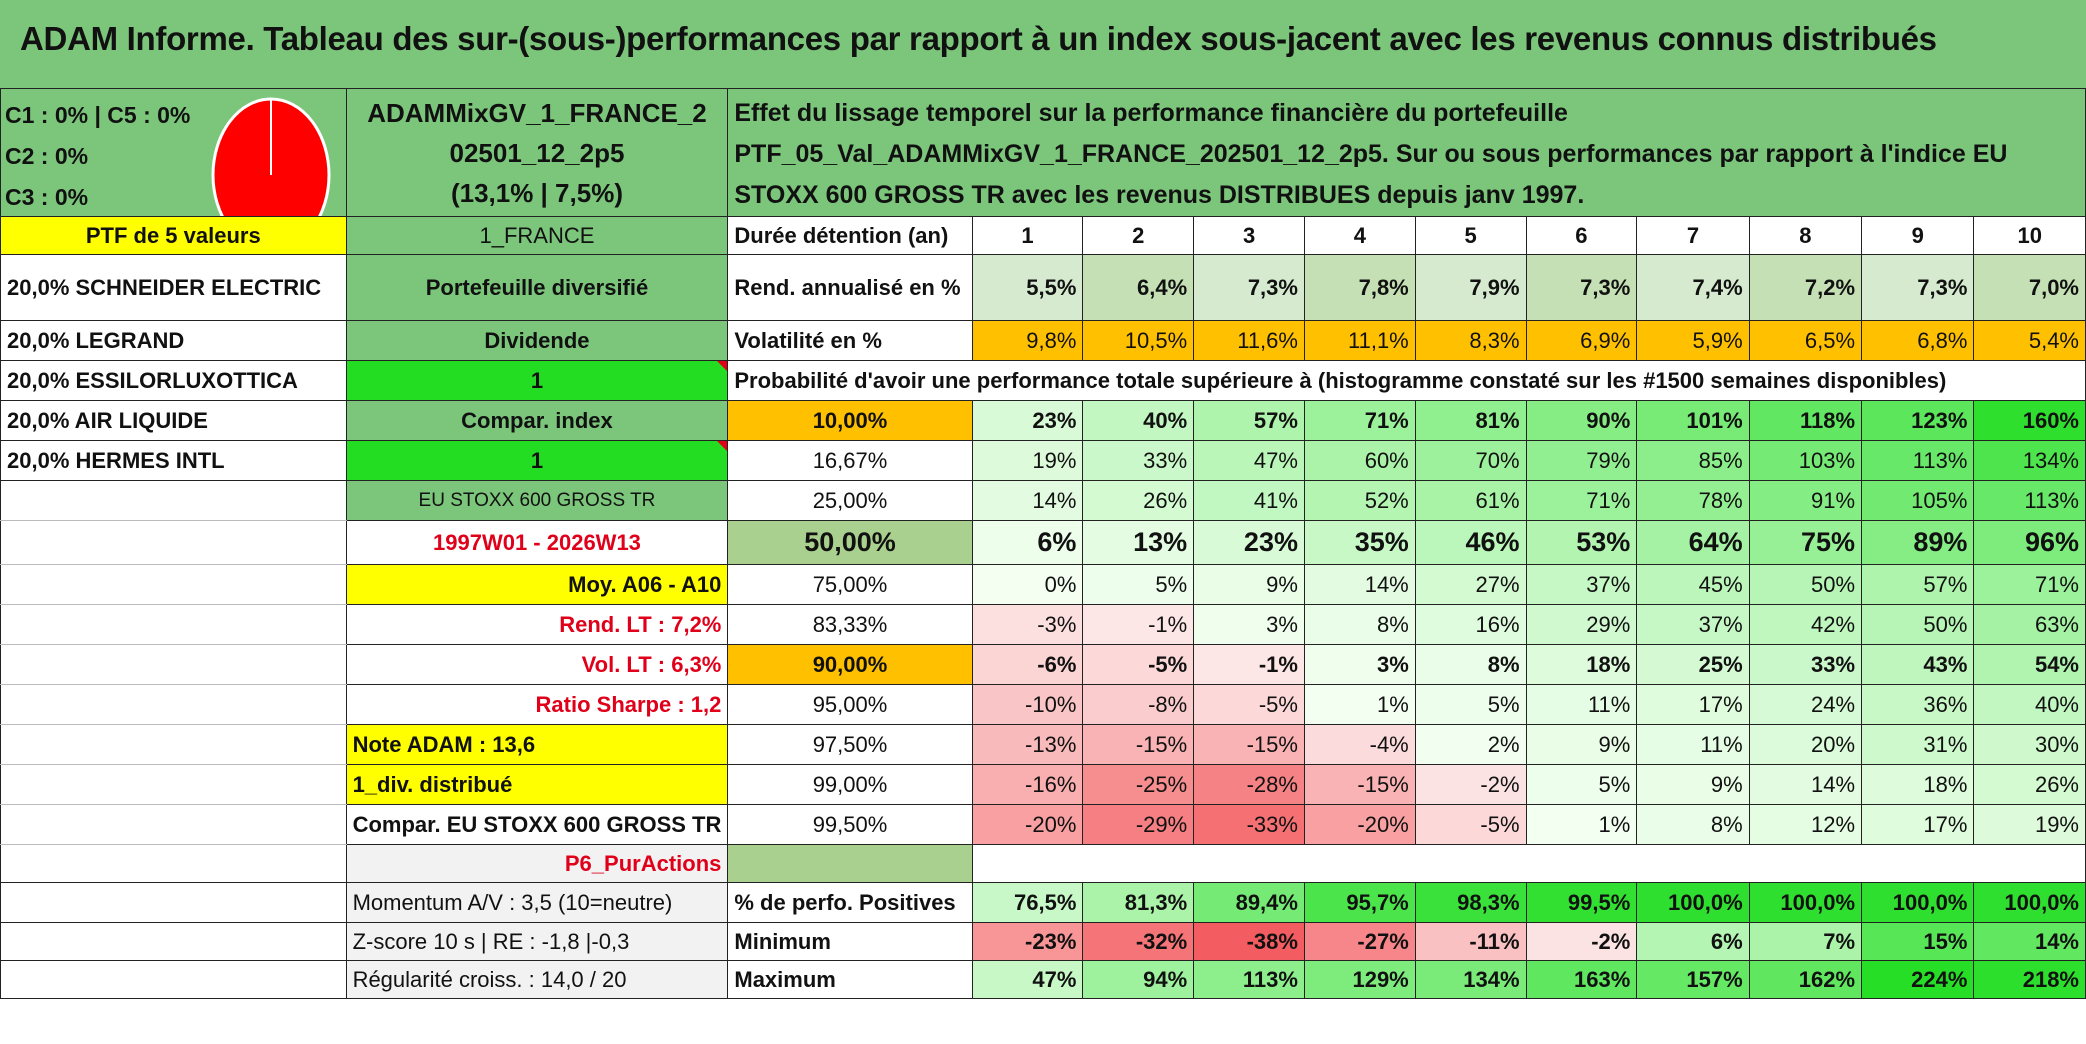 This screenshot has height=1044, width=2086. Describe the element at coordinates (1249, 235) in the screenshot. I see `year-header: 3` at that location.